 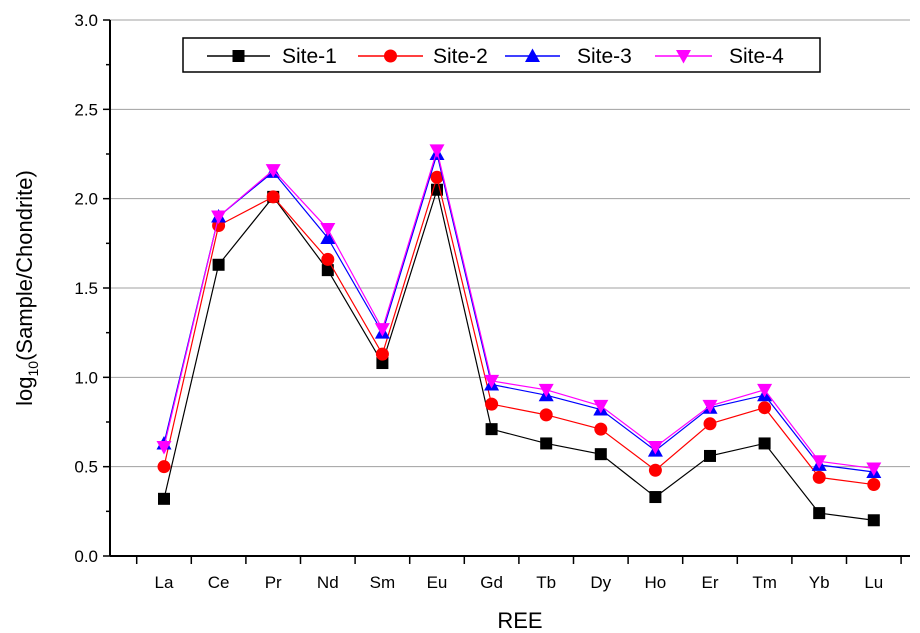 I want to click on legend: Site-1 Site-2 Site-3 Site-4, so click(x=501, y=55).